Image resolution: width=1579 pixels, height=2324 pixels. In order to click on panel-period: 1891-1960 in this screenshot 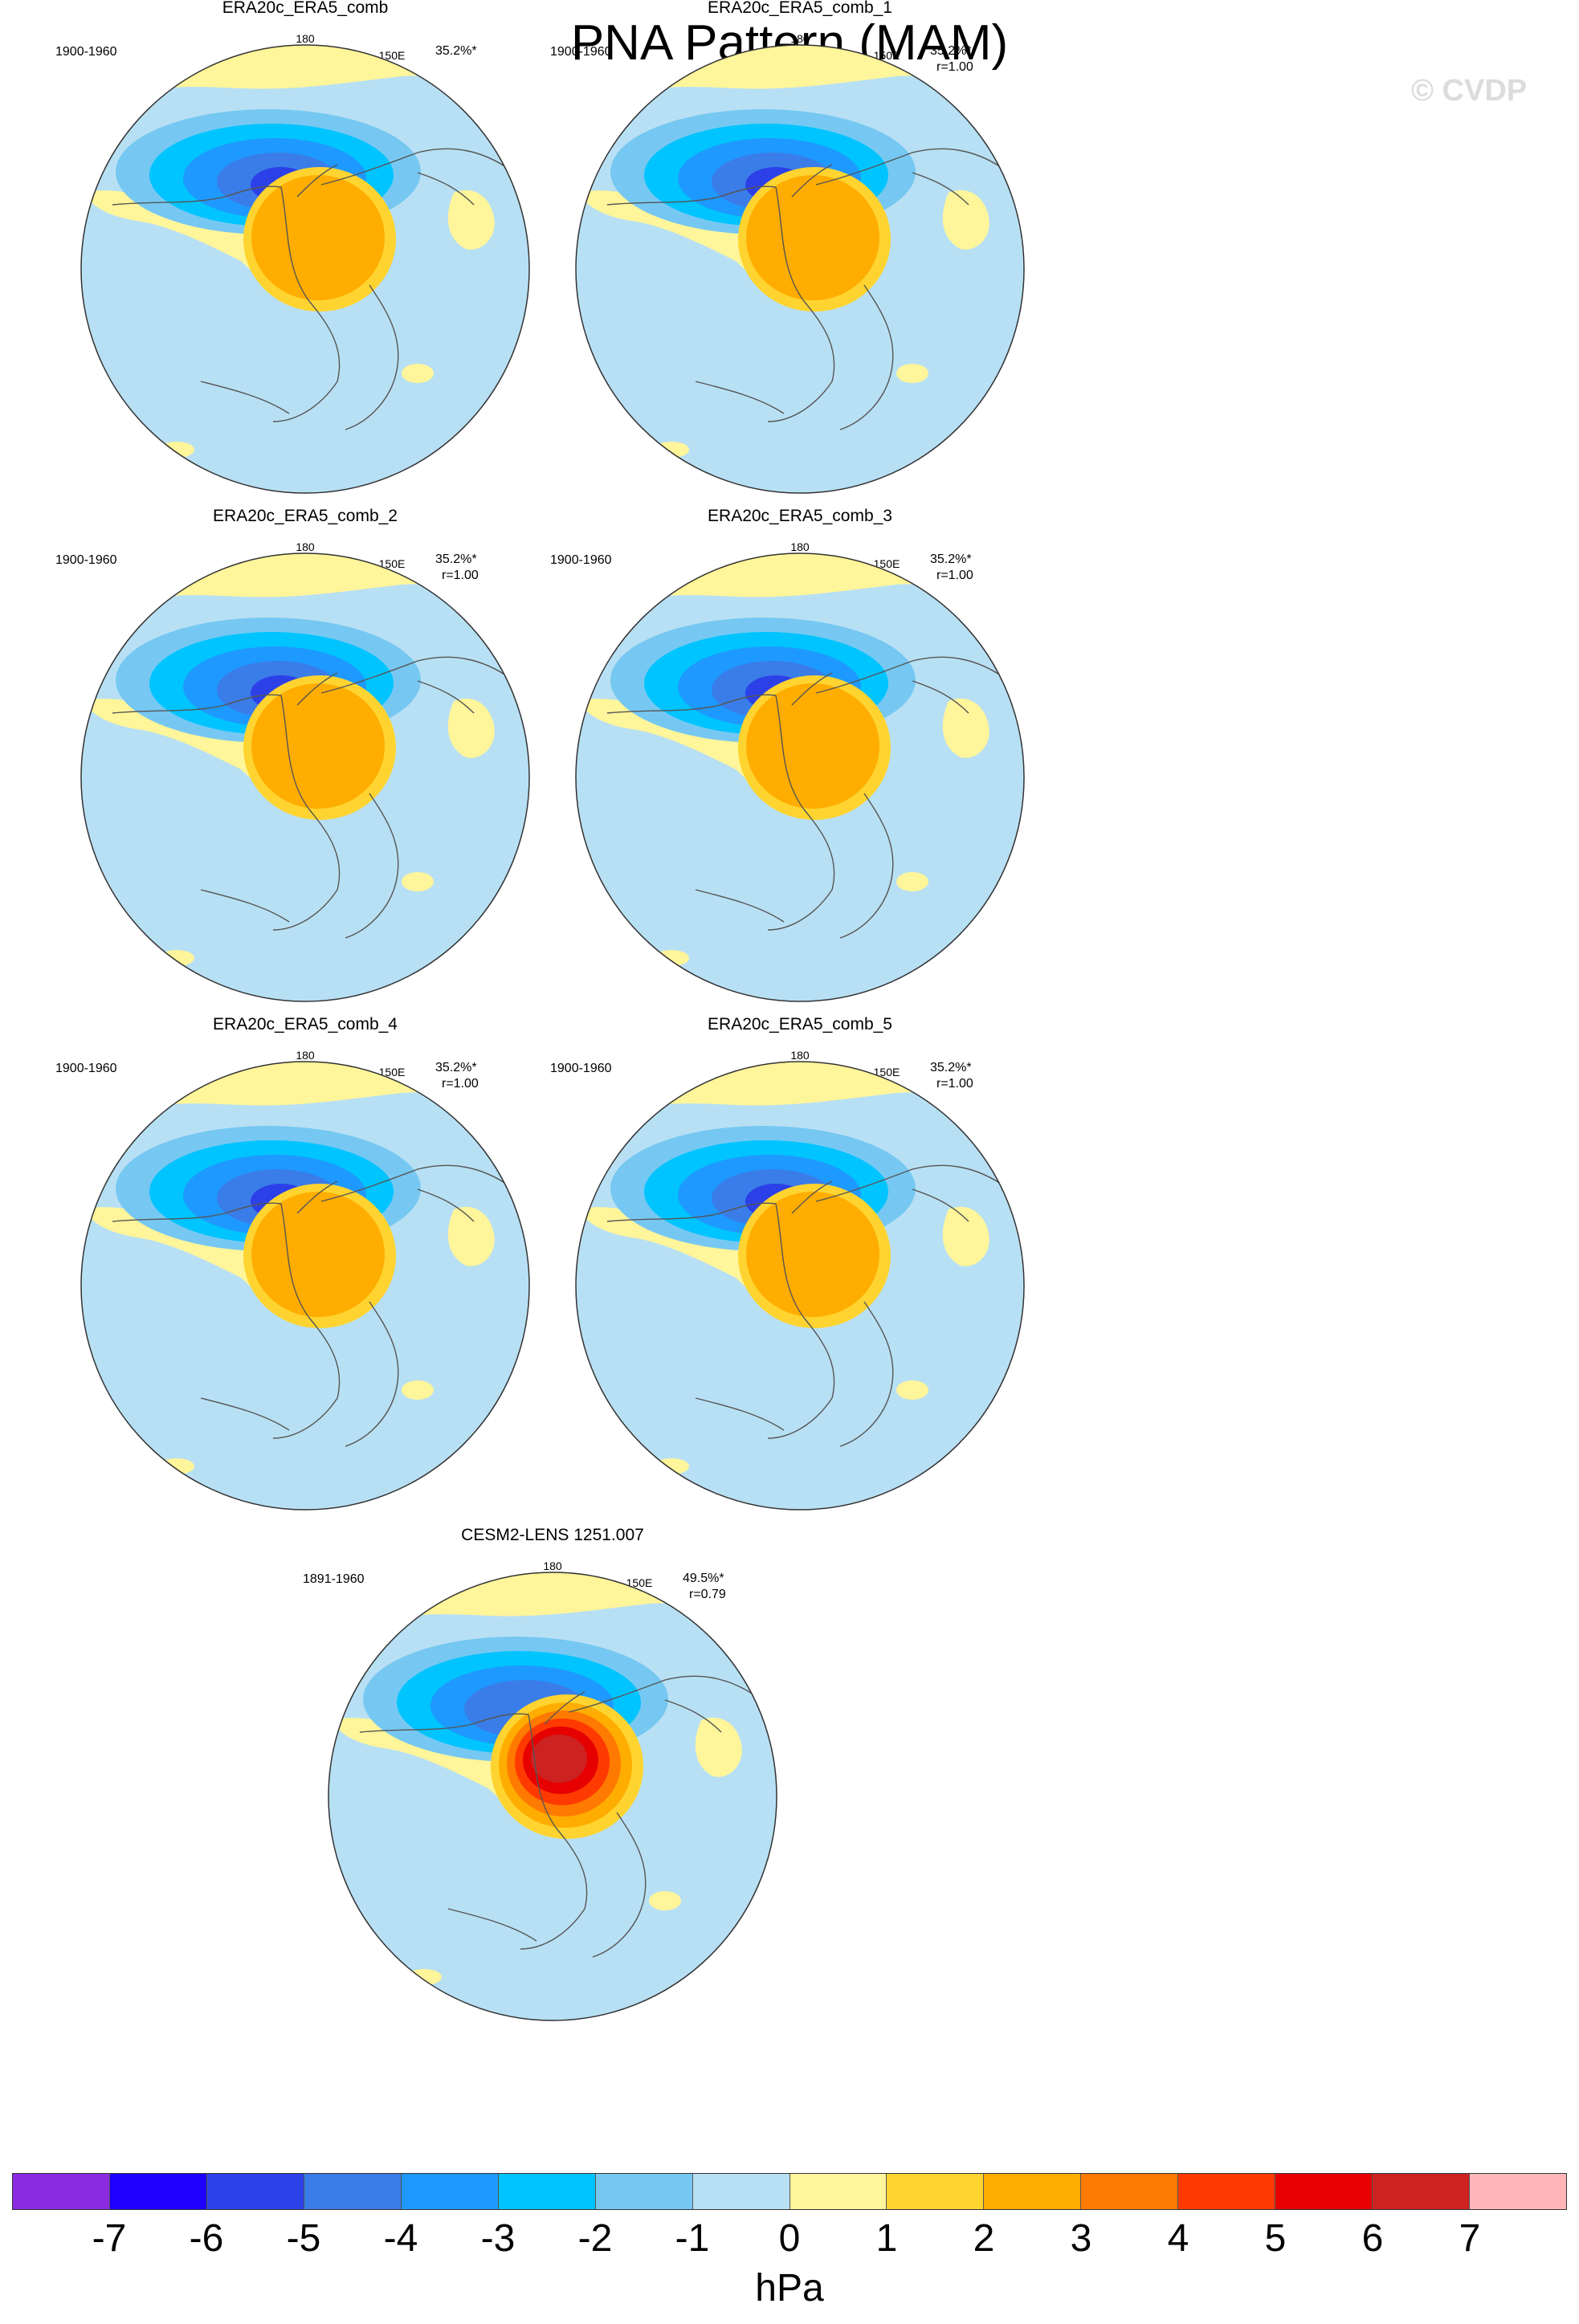, I will do `click(334, 1579)`.